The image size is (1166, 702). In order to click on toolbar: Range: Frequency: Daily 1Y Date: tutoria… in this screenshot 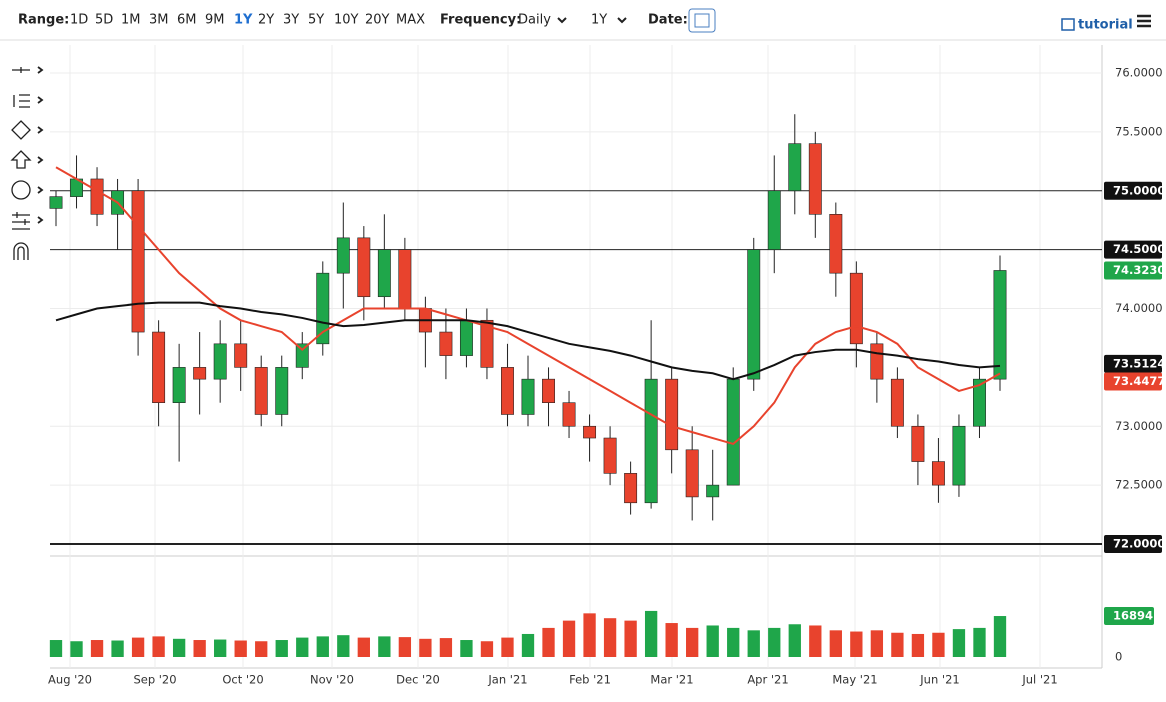, I will do `click(584, 20)`.